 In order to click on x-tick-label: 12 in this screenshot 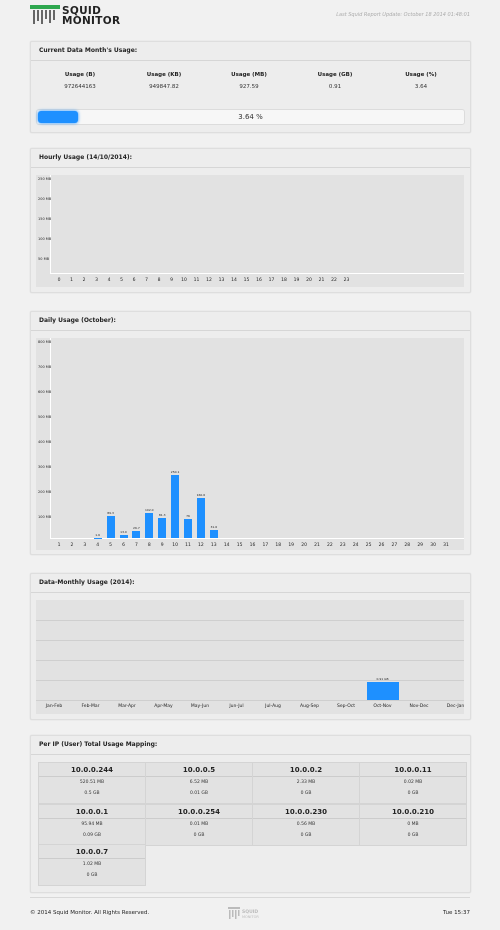, I will do `click(201, 545)`.